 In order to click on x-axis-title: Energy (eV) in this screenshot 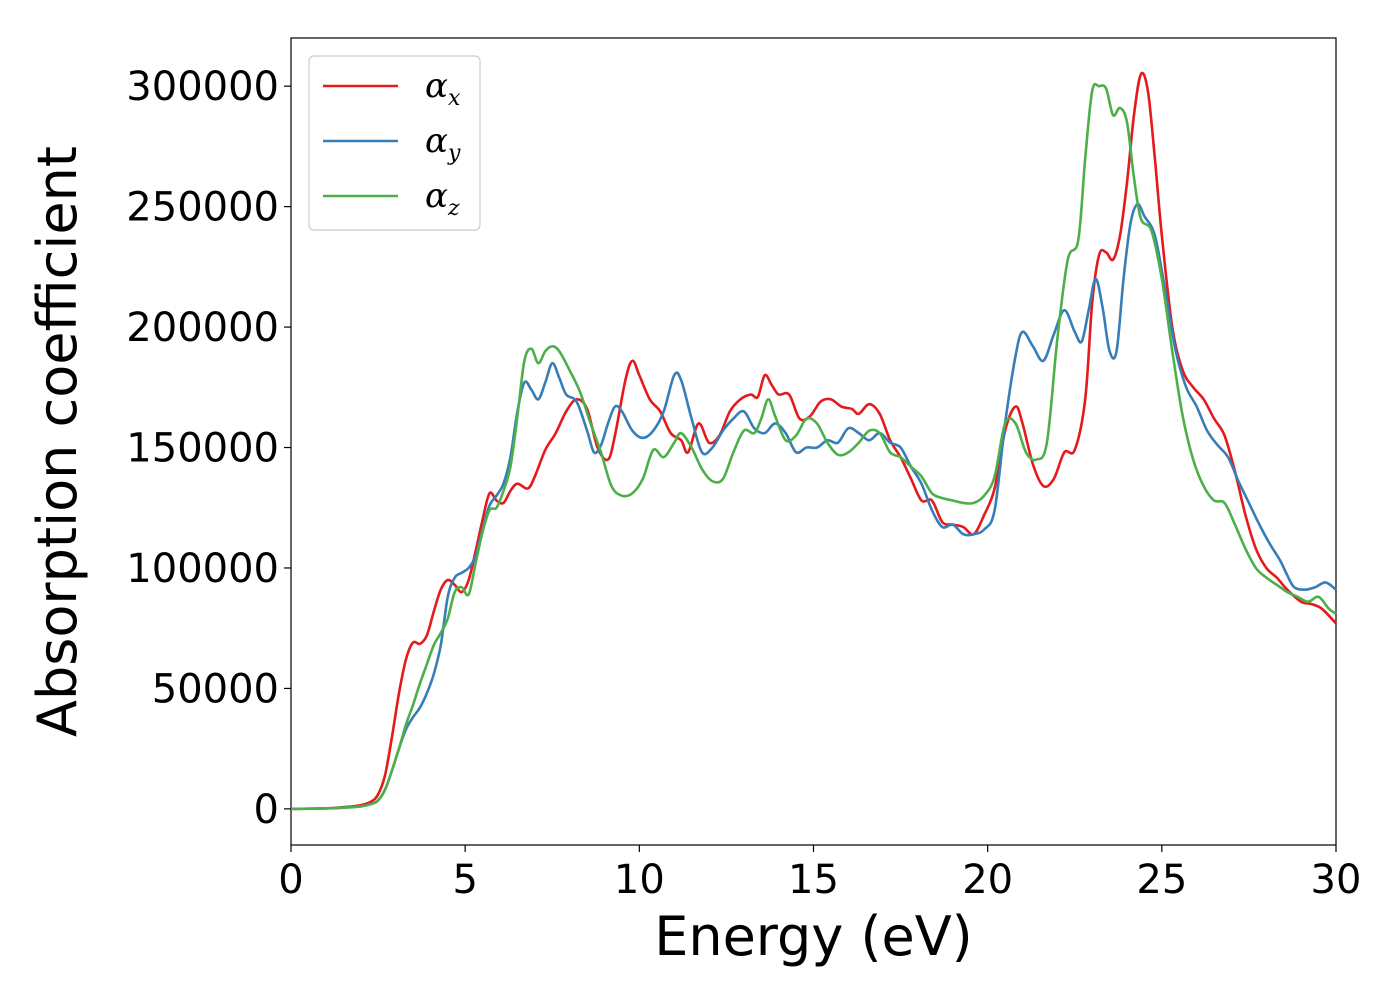, I will do `click(813, 936)`.